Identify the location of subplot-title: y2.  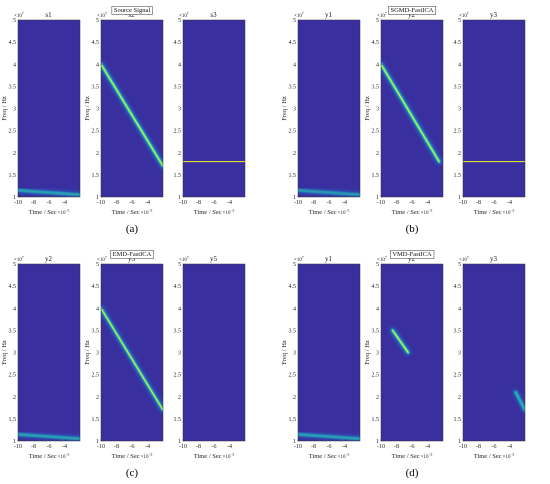
(412, 259).